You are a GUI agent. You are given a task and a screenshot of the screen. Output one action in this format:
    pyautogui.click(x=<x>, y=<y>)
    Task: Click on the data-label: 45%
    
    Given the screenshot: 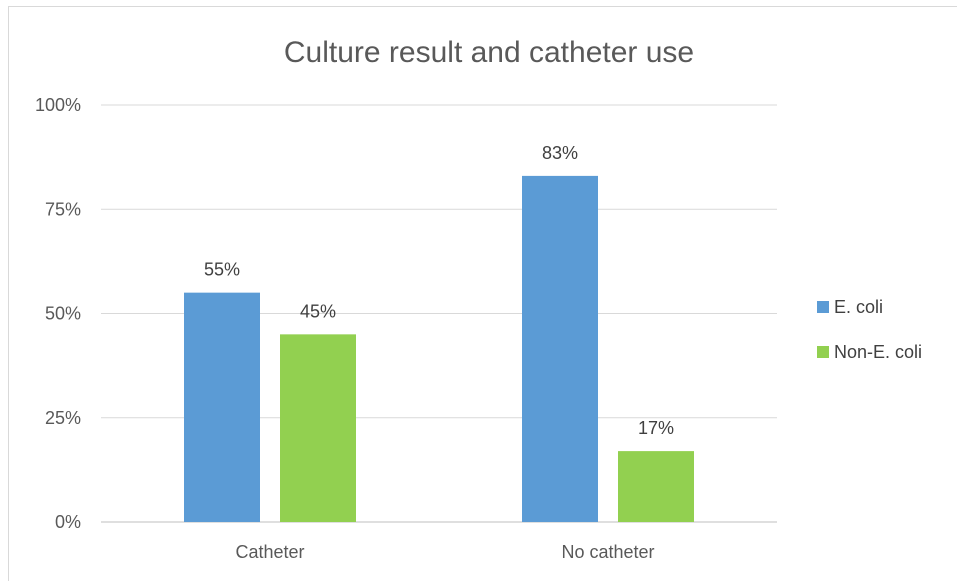 What is the action you would take?
    pyautogui.click(x=318, y=311)
    